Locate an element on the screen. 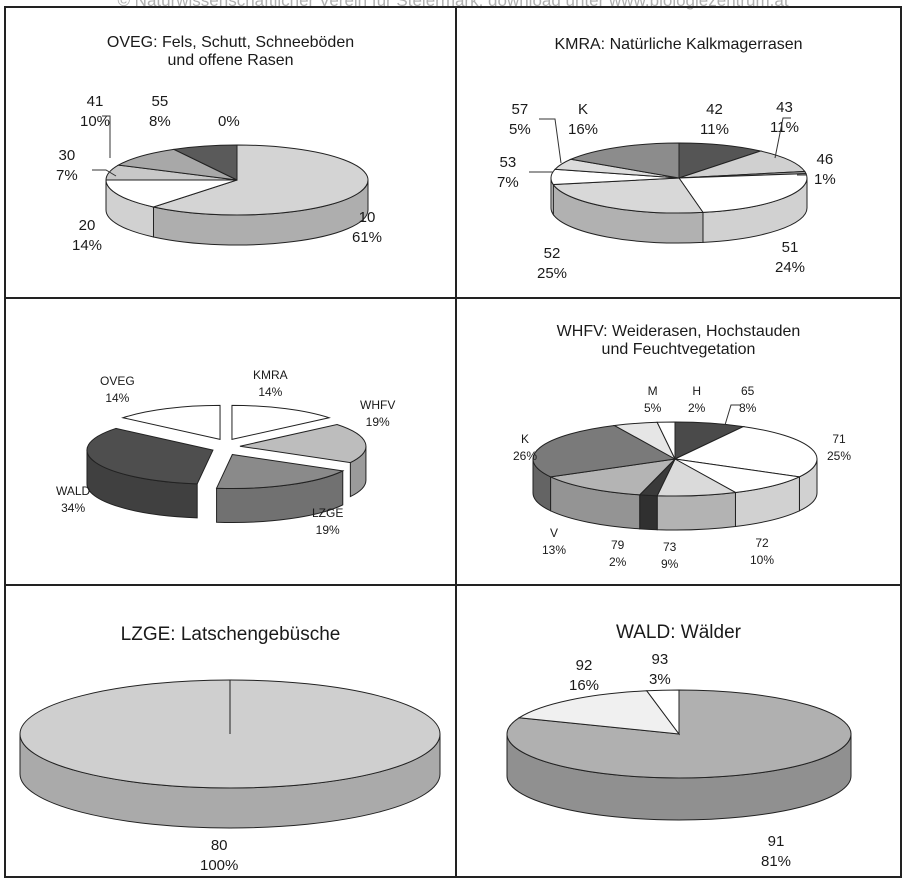 Image resolution: width=906 pixels, height=884 pixels. slice-label: K 26% is located at coordinates (525, 448).